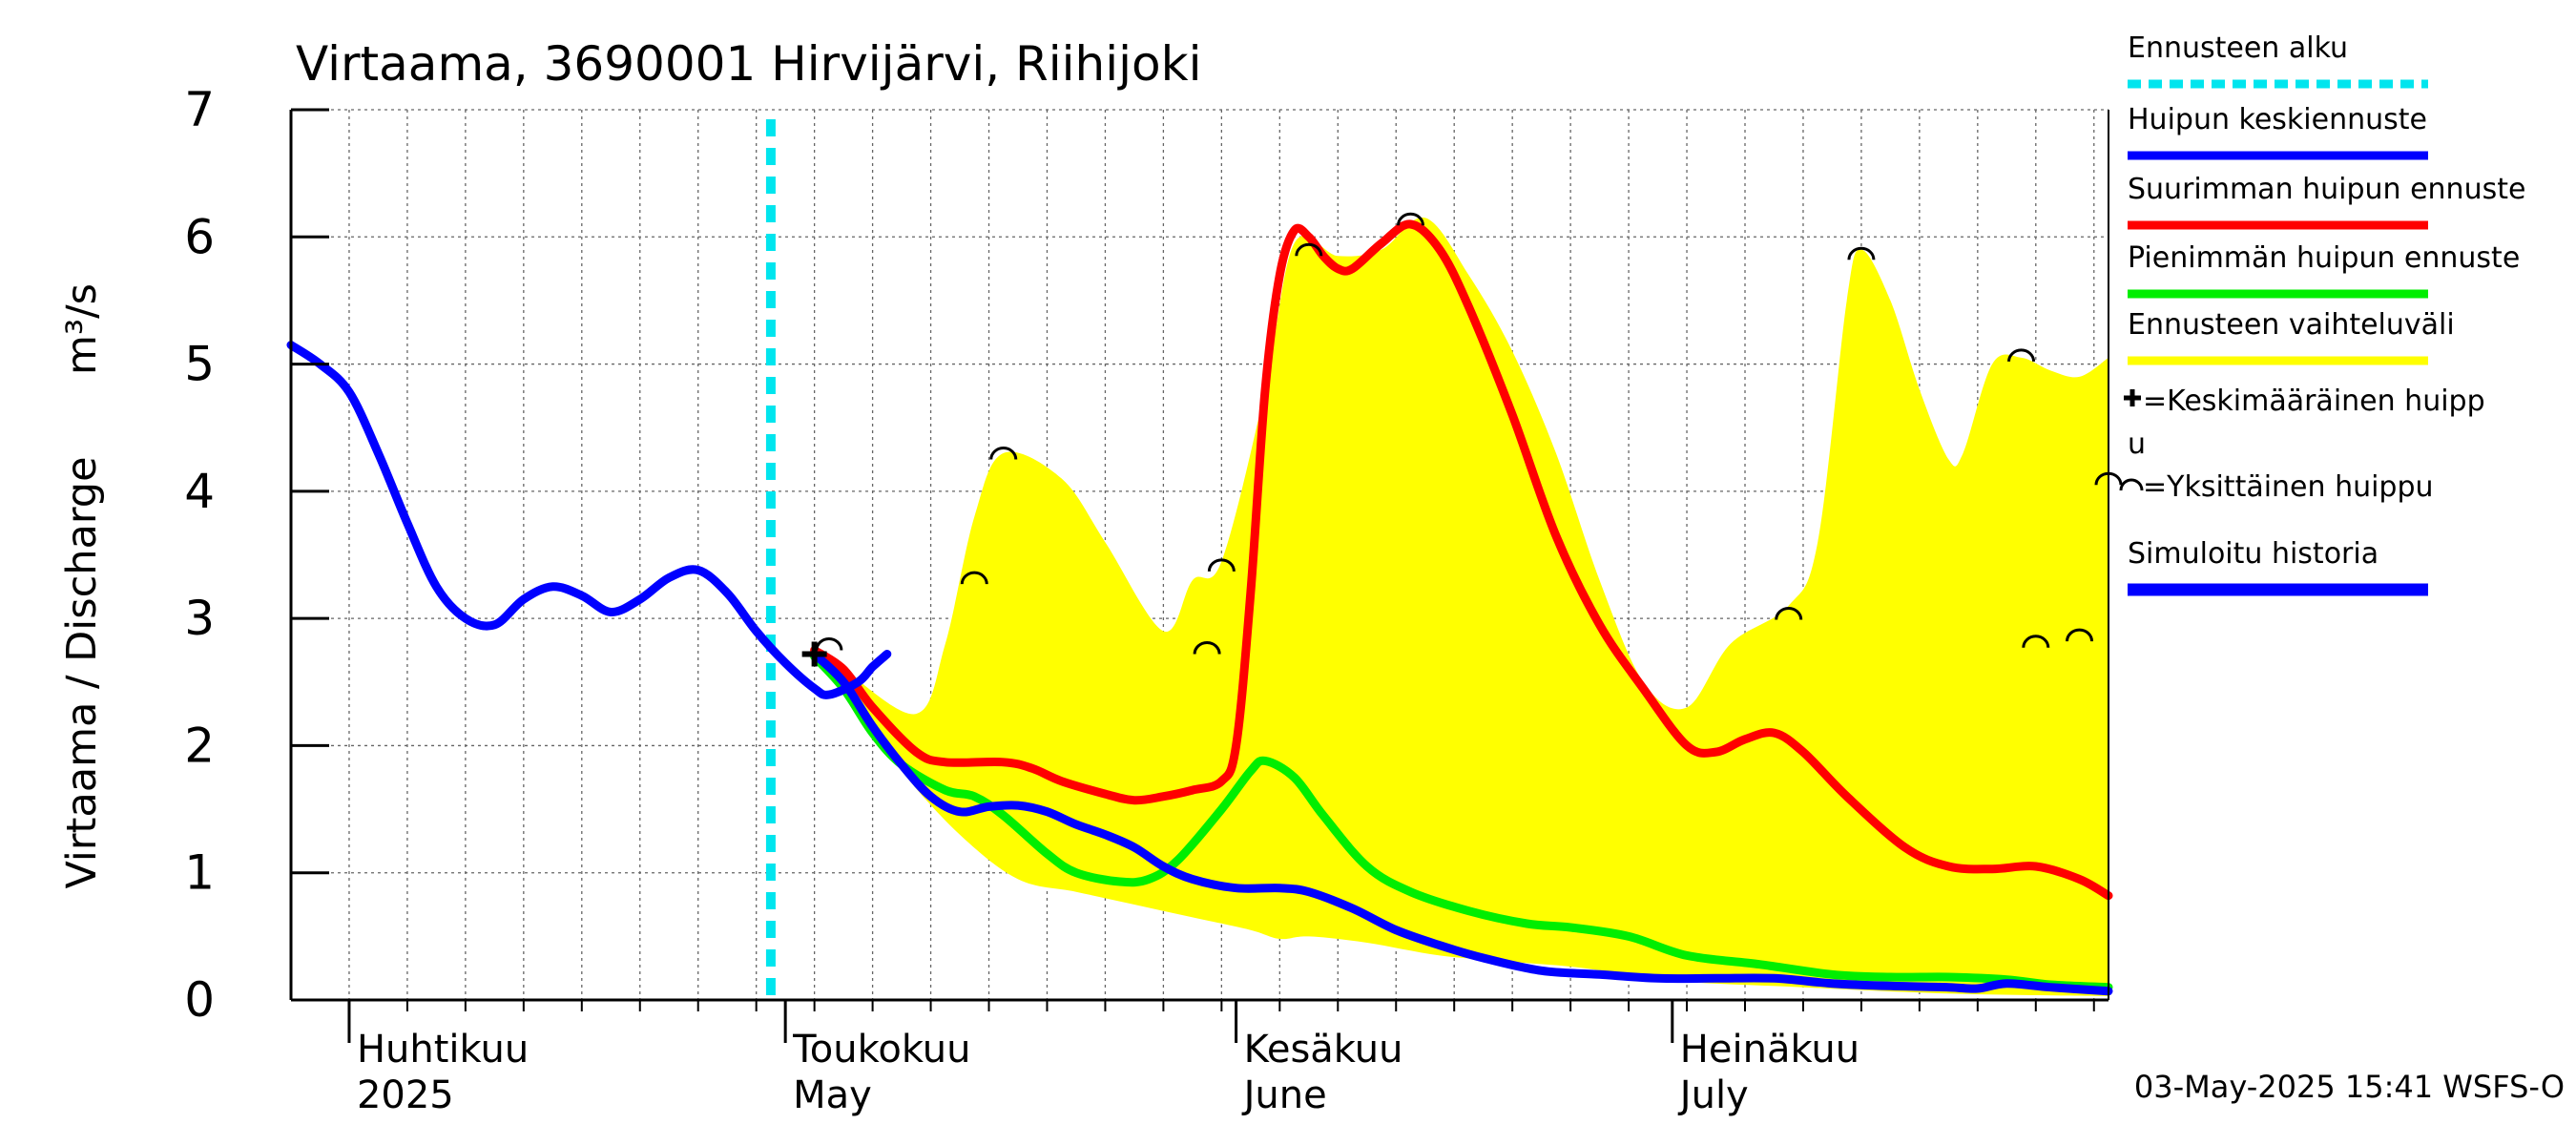  Describe the element at coordinates (199, 237) in the screenshot. I see `y-tick-label: 6` at that location.